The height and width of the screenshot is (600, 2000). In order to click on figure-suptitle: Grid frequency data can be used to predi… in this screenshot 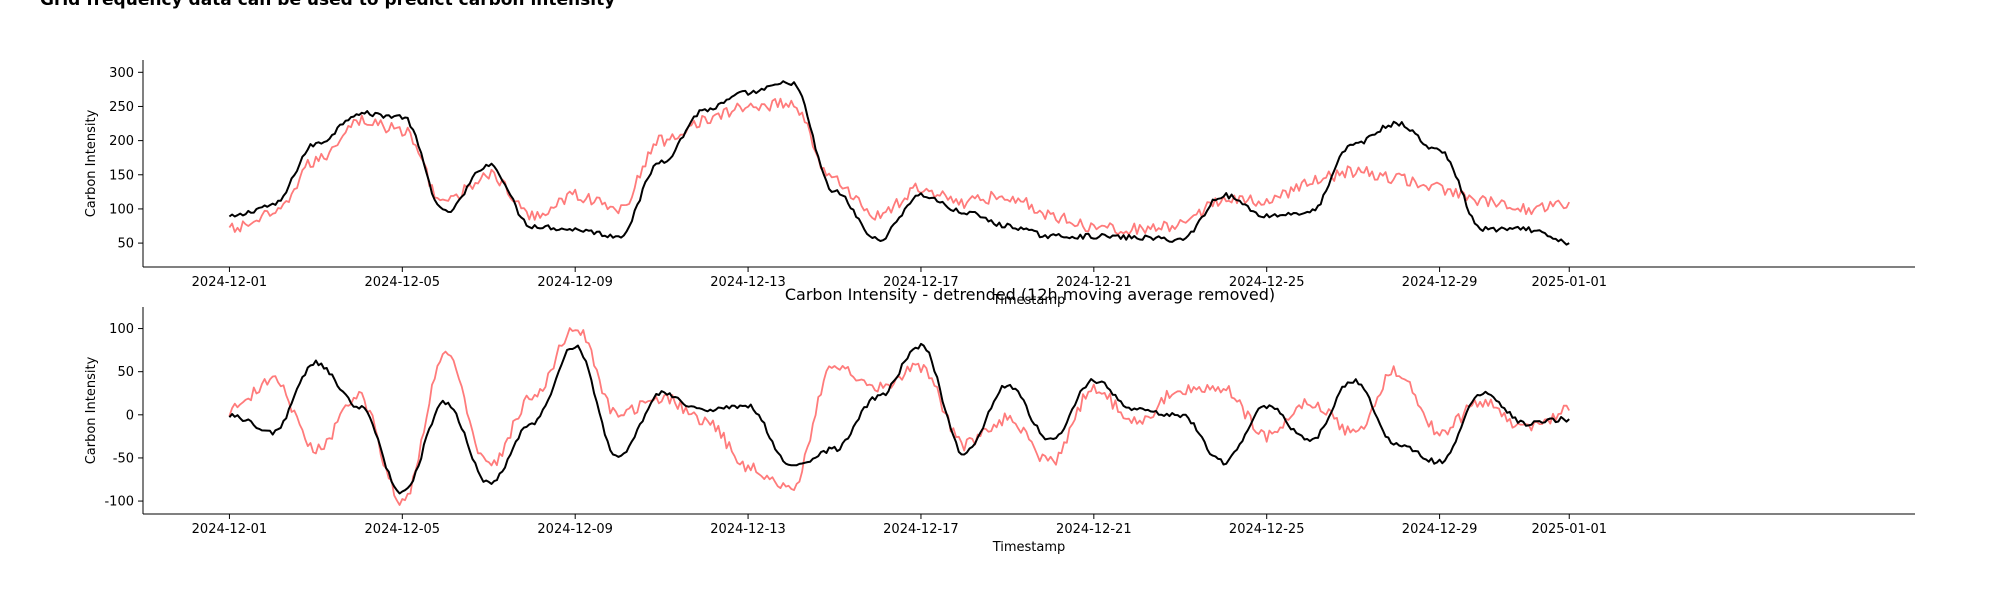, I will do `click(328, 5)`.